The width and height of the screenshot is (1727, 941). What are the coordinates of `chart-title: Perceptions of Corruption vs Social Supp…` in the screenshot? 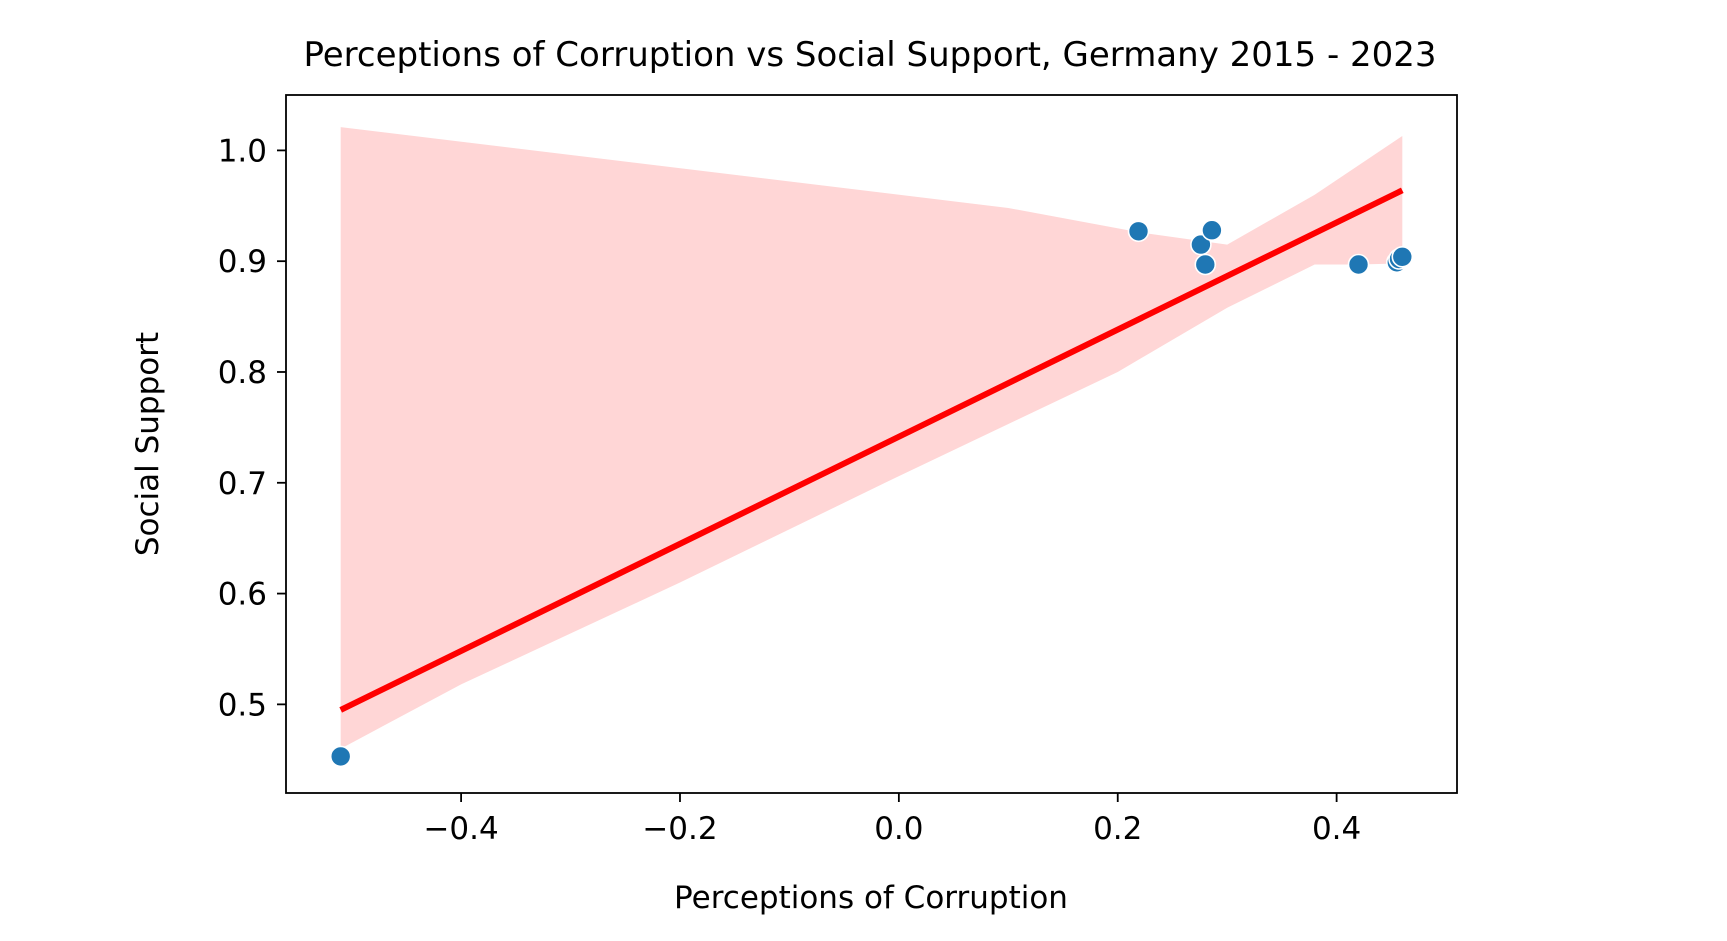 It's located at (869, 55).